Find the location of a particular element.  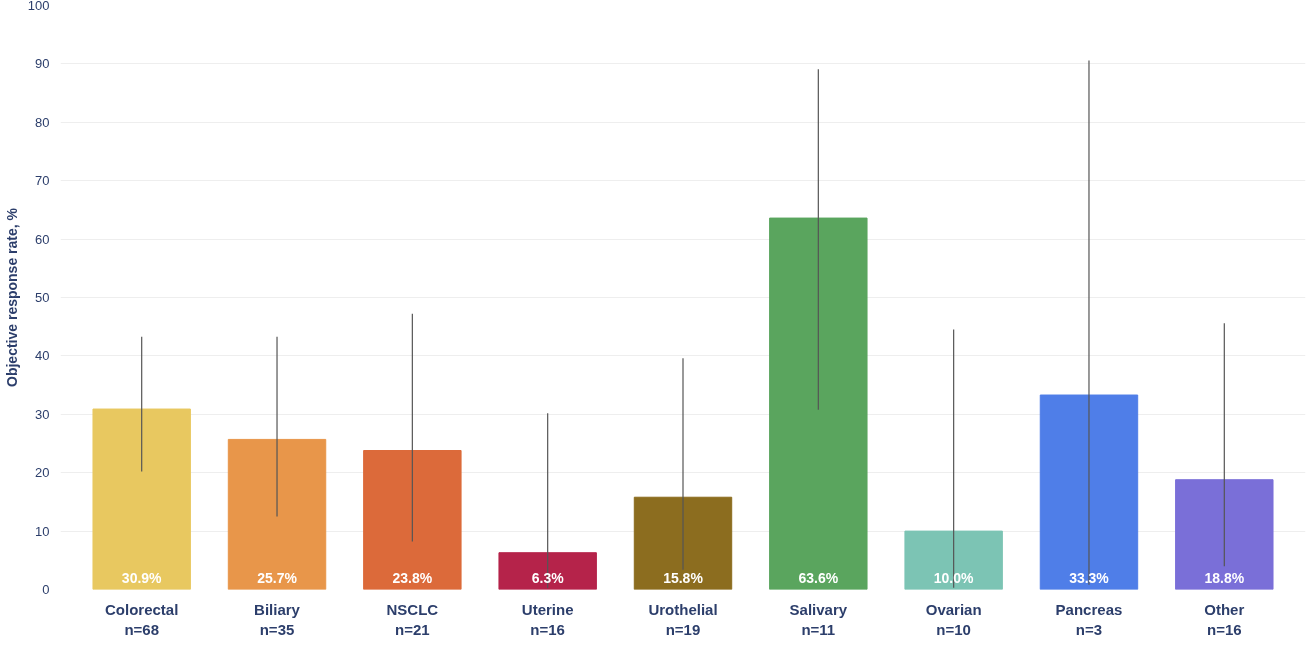

y-axis-title: Objective response rate, % is located at coordinates (11, 297).